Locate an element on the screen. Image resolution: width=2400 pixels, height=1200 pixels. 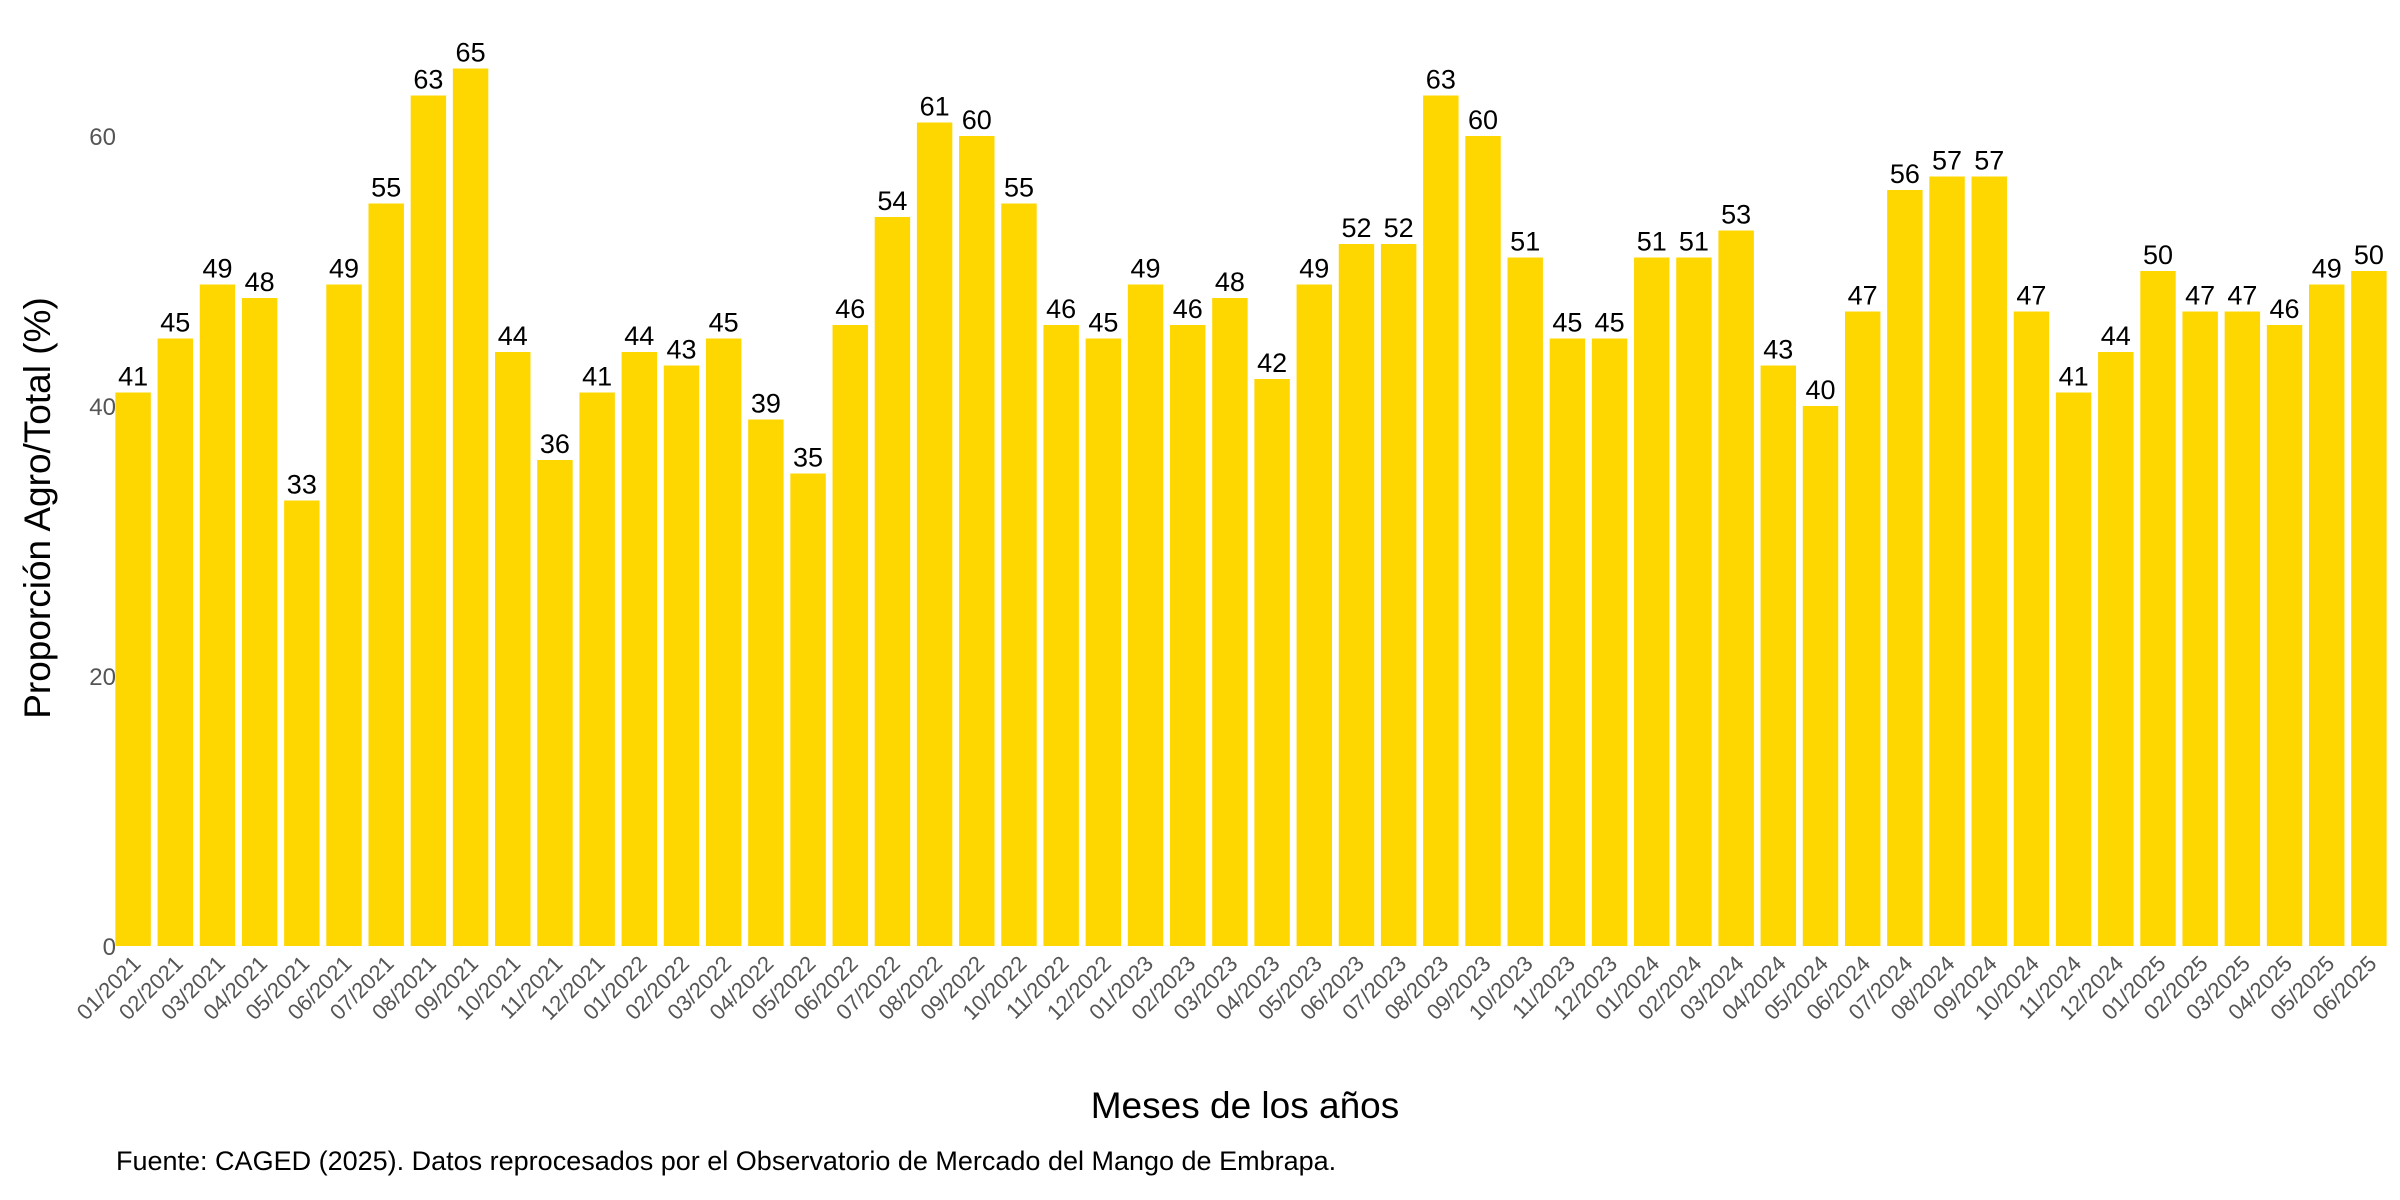
data-label: 54 is located at coordinates (892, 201).